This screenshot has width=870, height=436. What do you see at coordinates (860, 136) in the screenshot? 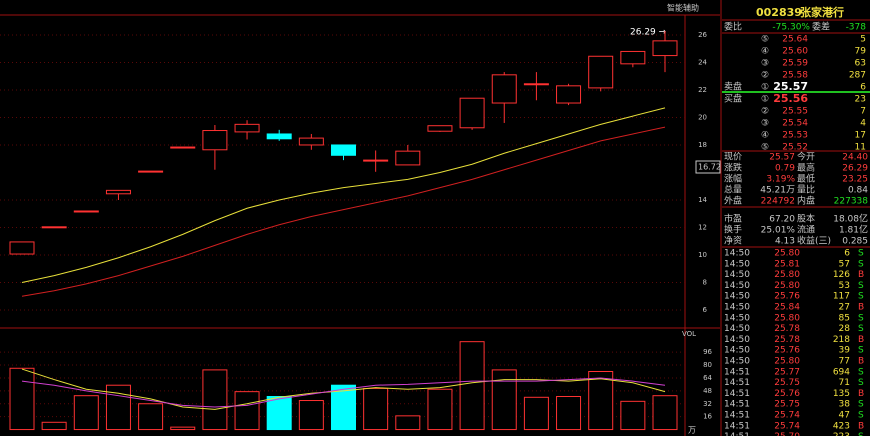
I see `book-volume: 17` at bounding box center [860, 136].